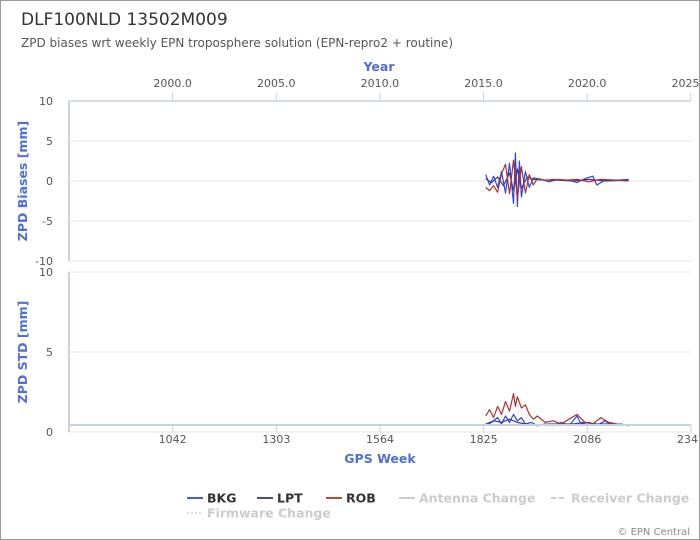 The width and height of the screenshot is (700, 540). What do you see at coordinates (653, 532) in the screenshot?
I see `credits: © EPN Central` at bounding box center [653, 532].